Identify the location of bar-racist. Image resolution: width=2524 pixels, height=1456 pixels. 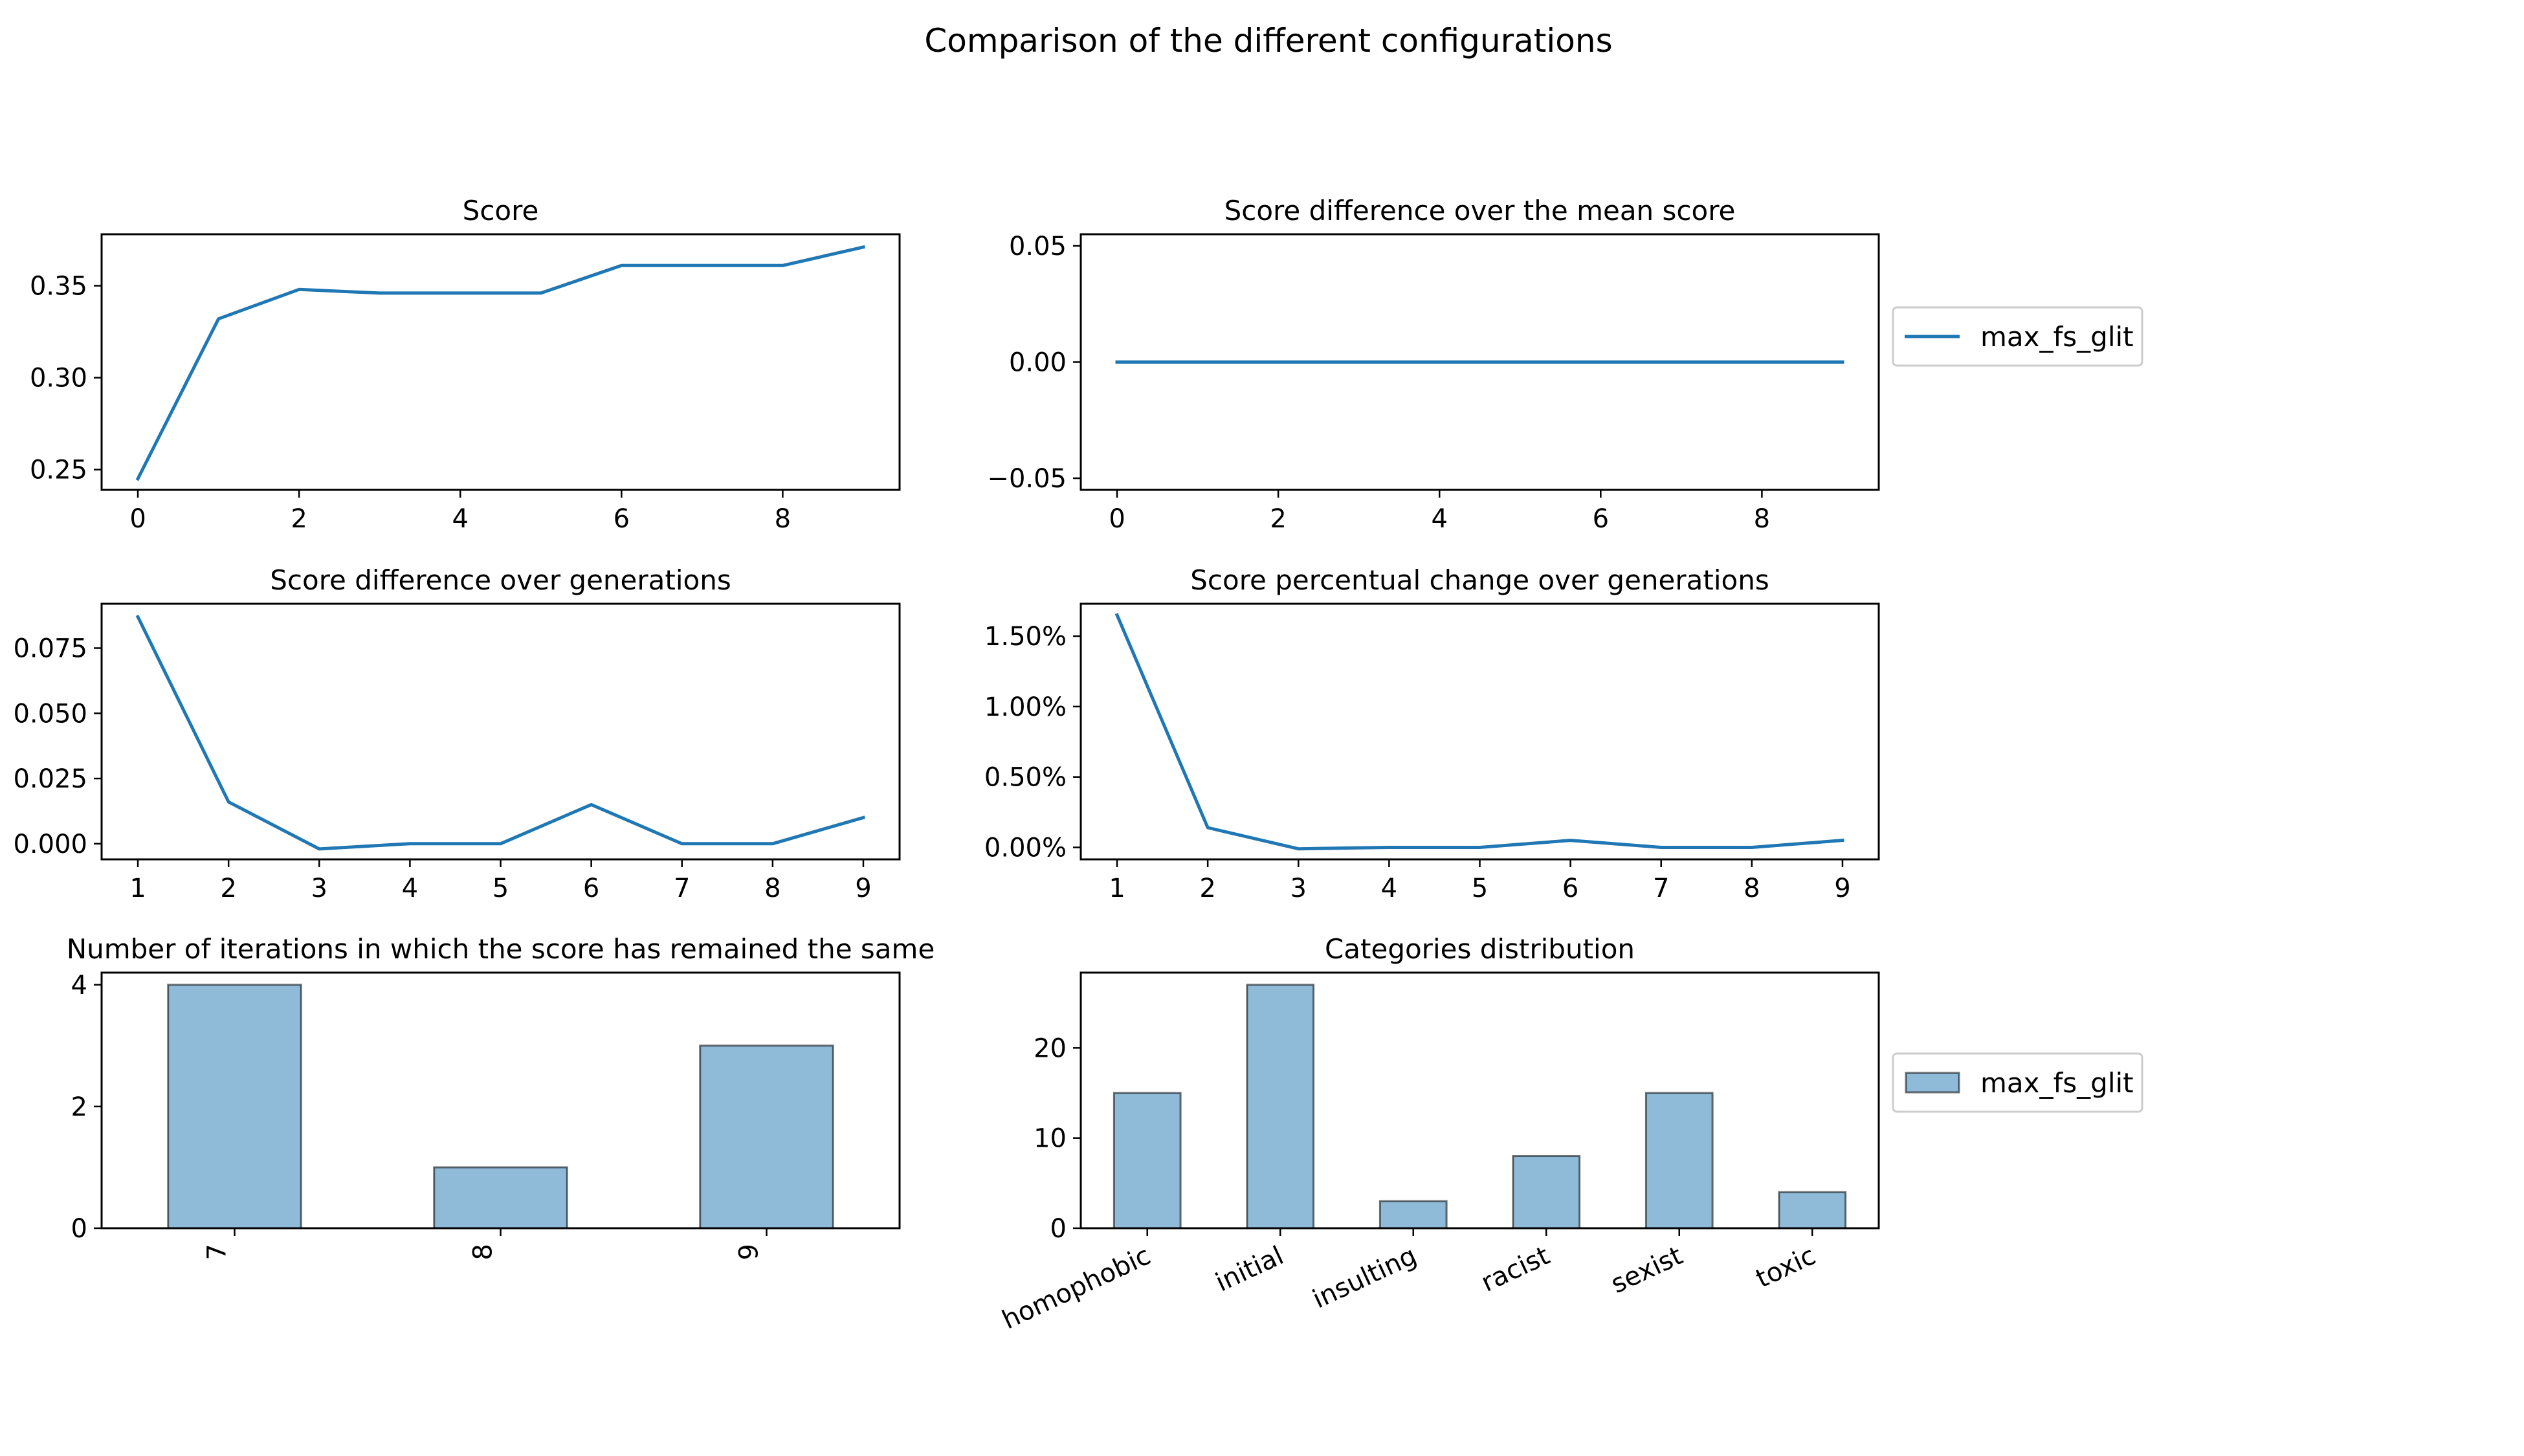
(1546, 1192).